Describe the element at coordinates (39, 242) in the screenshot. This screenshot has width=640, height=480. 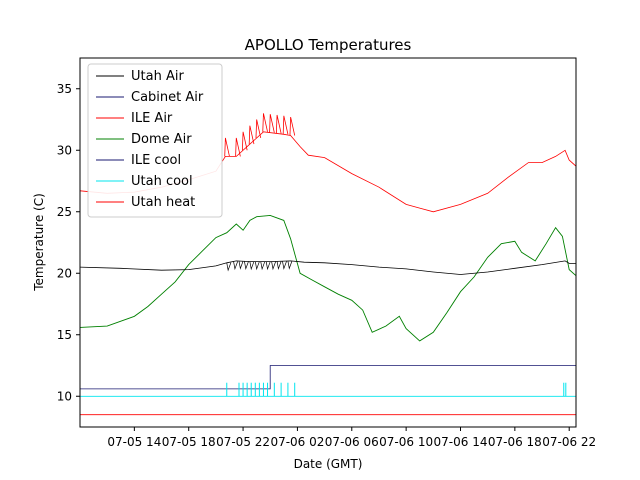
I see `y-axis-label: Temperature (C)` at that location.